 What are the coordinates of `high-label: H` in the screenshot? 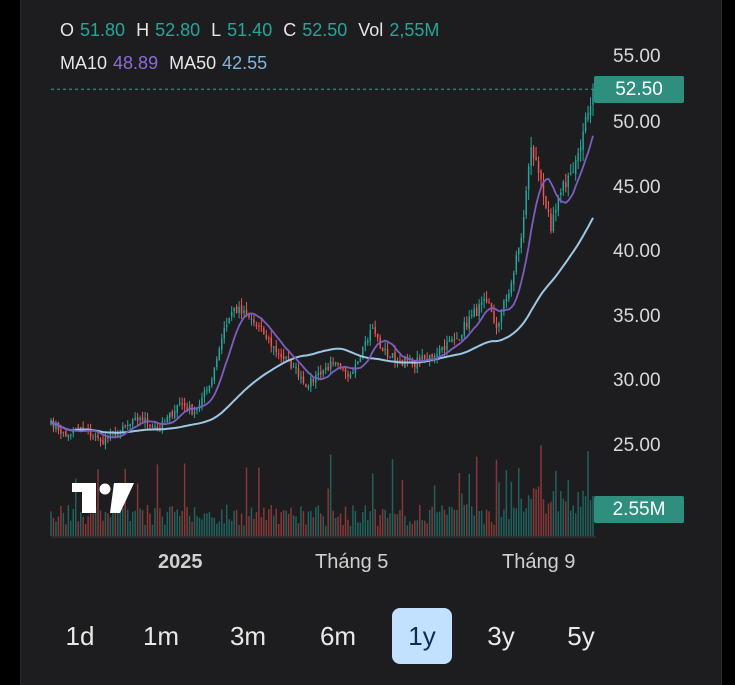 It's located at (143, 30).